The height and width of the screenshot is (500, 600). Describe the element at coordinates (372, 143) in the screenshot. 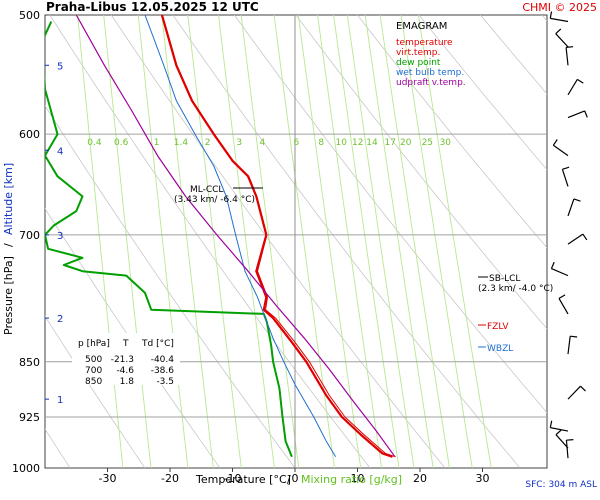

I see `mixing-ratio-label: 14` at that location.